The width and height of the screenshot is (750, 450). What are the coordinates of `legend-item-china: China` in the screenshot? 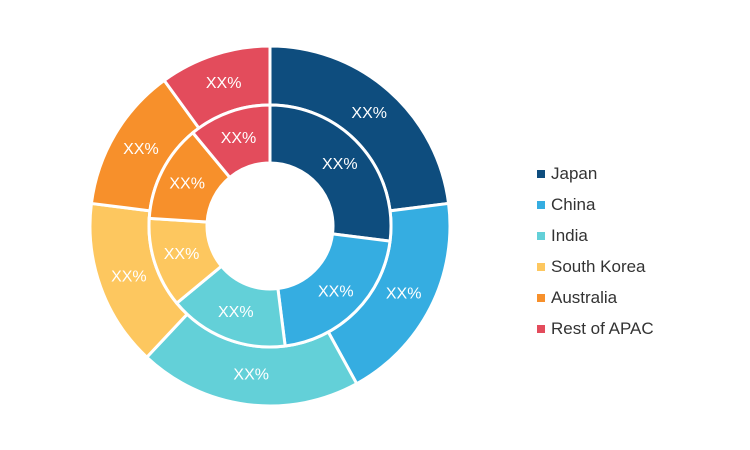 It's located at (595, 204).